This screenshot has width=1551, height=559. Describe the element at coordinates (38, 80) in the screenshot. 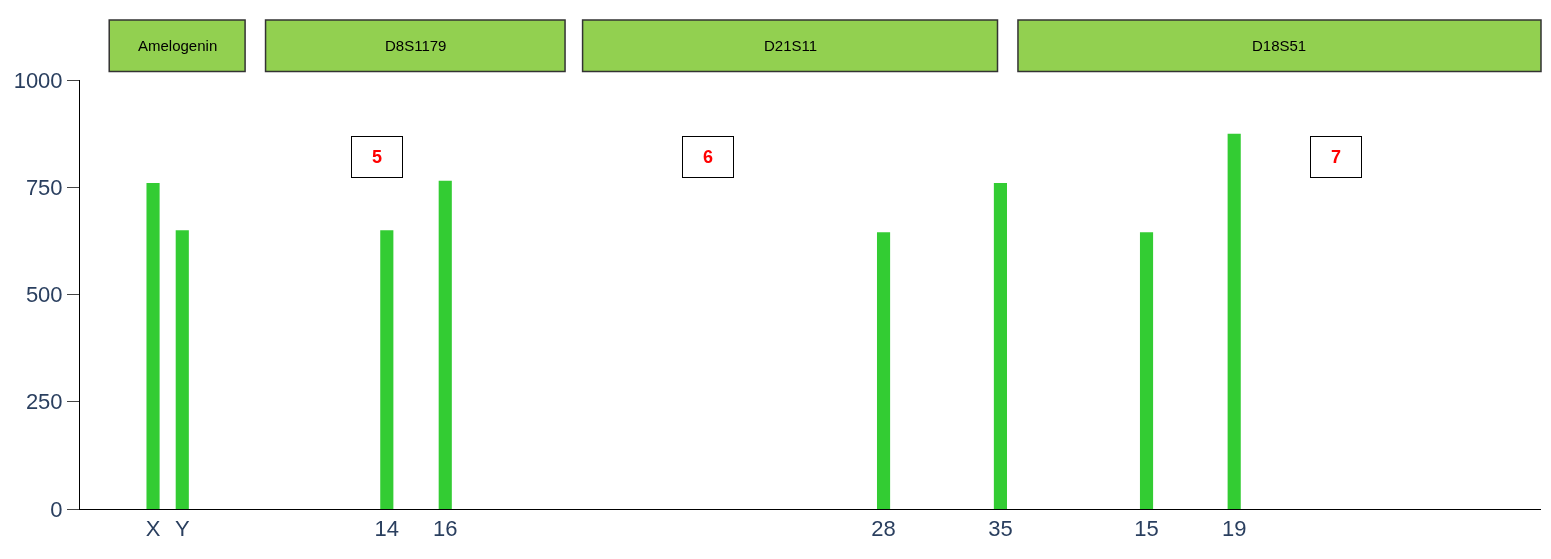

I see `y-tick-label: 1000` at that location.